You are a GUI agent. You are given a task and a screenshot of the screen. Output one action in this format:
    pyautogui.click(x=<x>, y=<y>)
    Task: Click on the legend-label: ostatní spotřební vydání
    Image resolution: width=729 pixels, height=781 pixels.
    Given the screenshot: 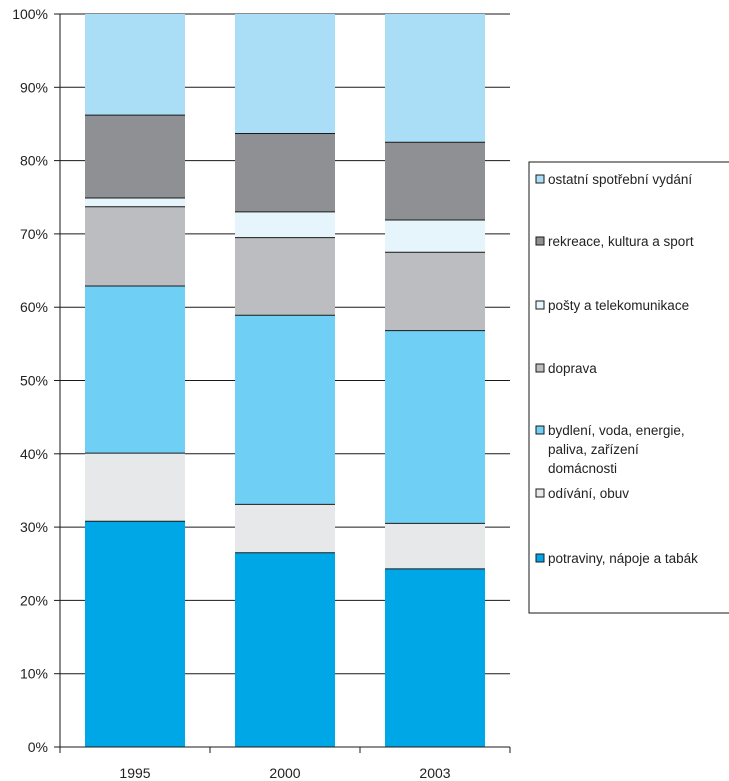 What is the action you would take?
    pyautogui.click(x=620, y=179)
    